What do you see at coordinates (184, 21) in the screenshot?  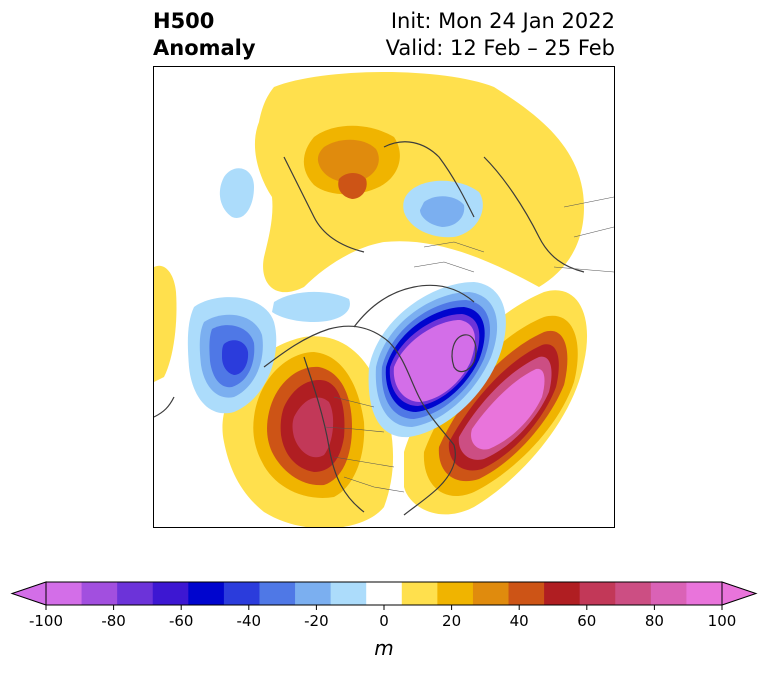 I see `title-field-name: H500` at bounding box center [184, 21].